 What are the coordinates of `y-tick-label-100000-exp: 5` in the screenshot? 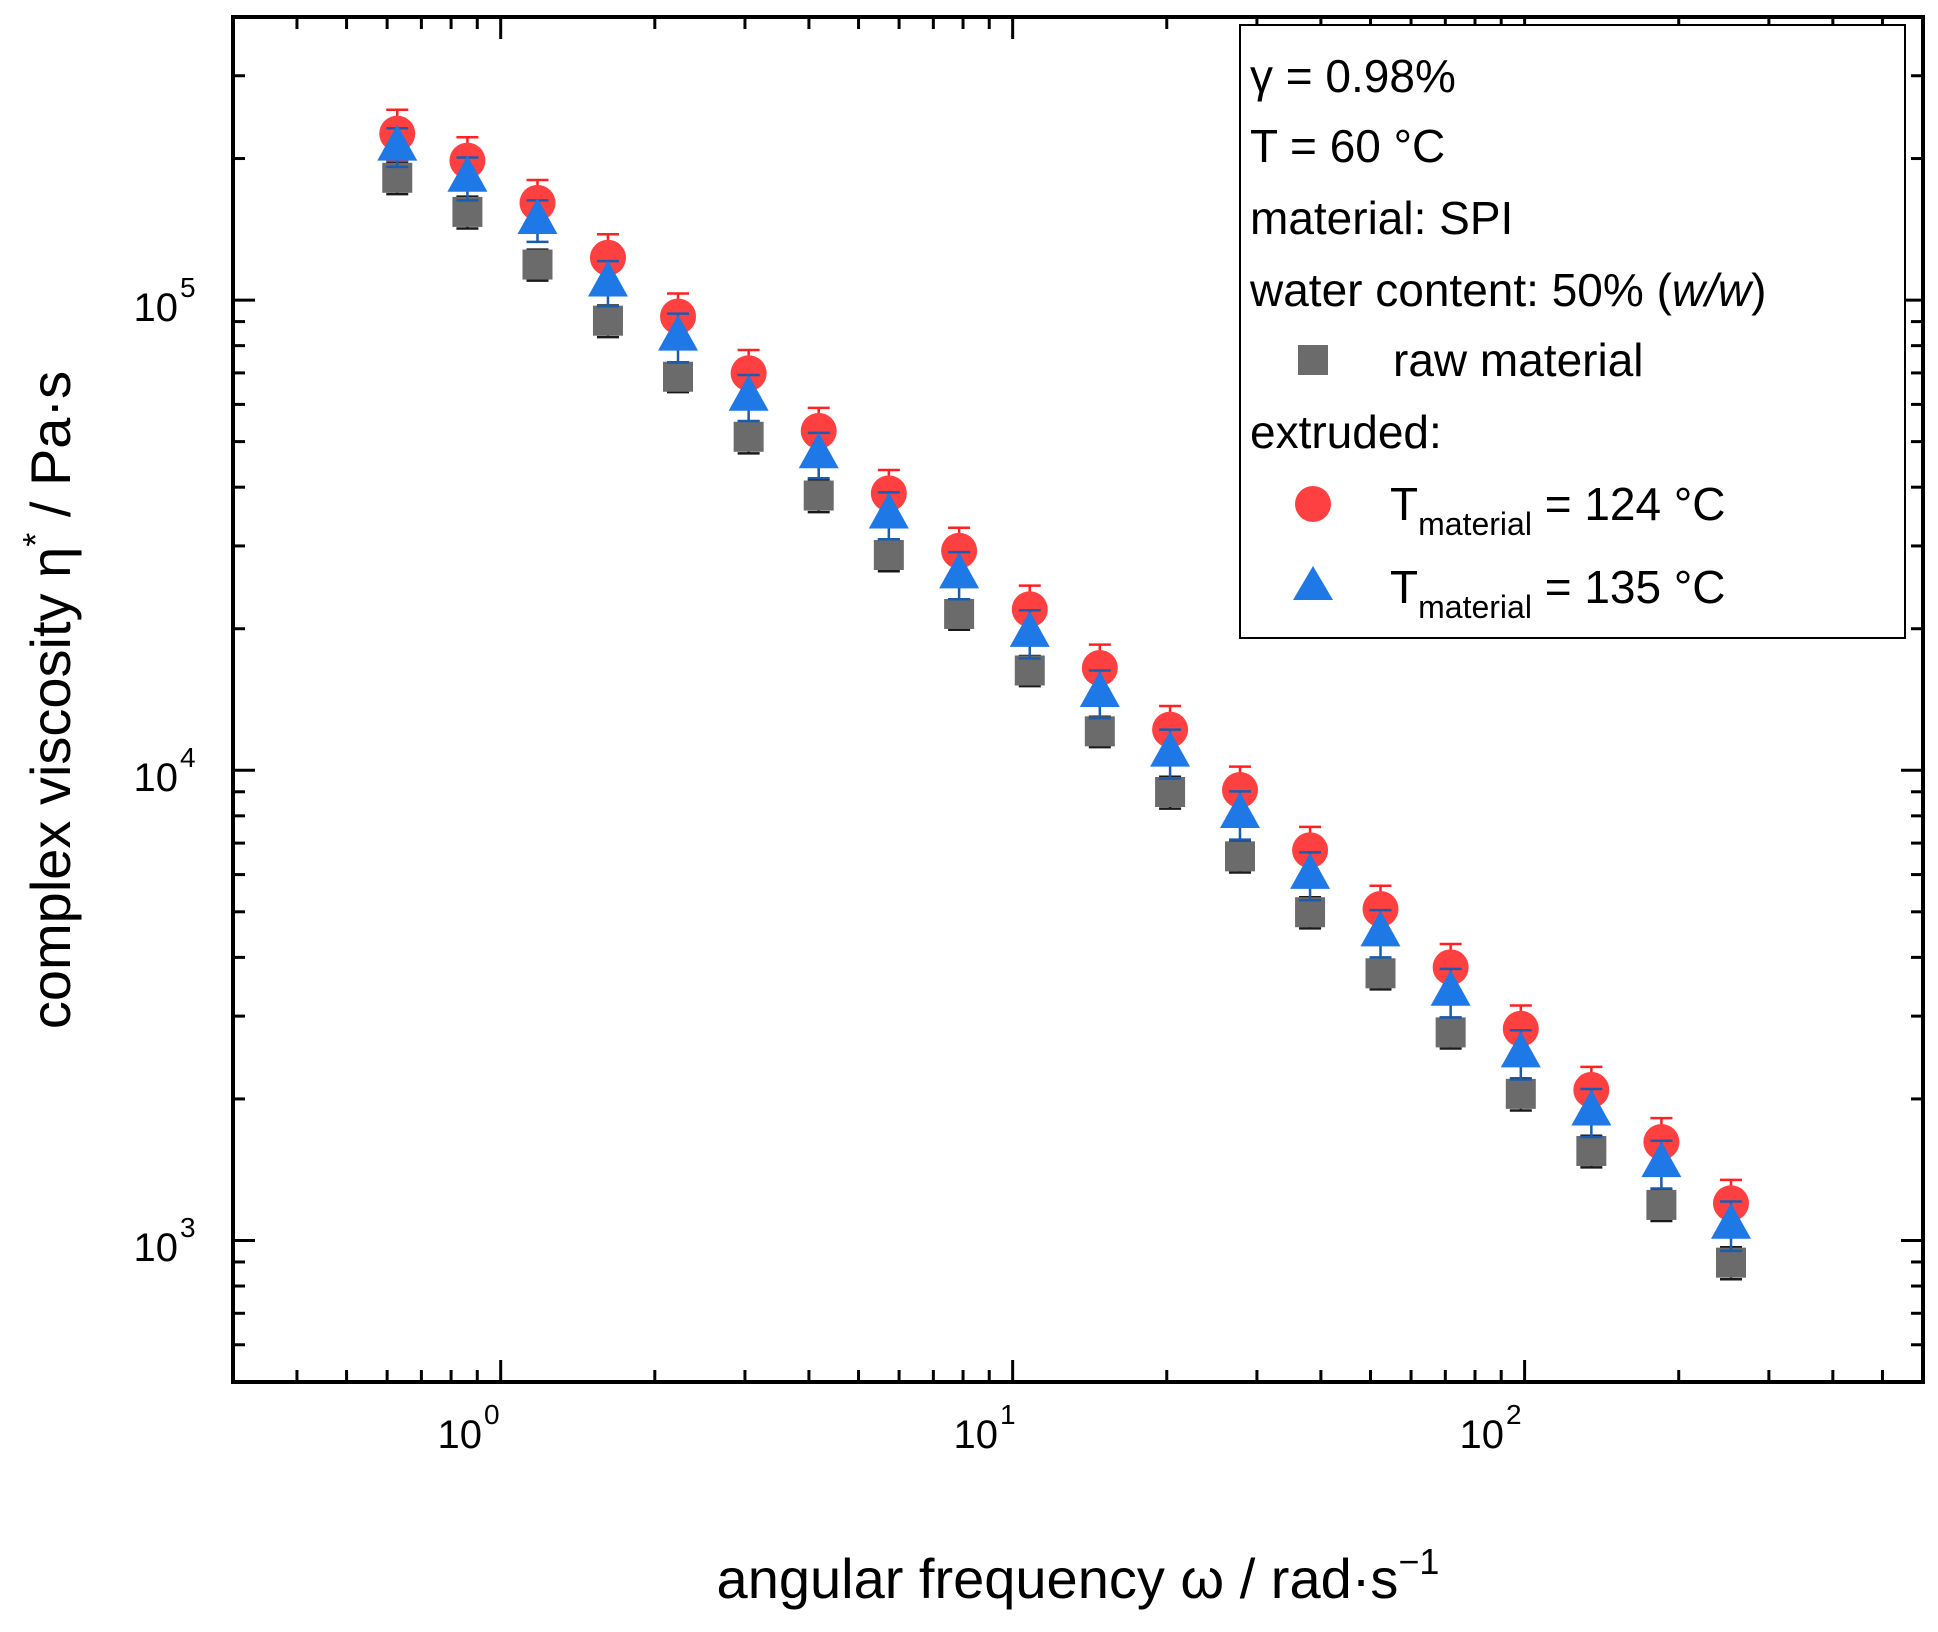 It's located at (188, 287).